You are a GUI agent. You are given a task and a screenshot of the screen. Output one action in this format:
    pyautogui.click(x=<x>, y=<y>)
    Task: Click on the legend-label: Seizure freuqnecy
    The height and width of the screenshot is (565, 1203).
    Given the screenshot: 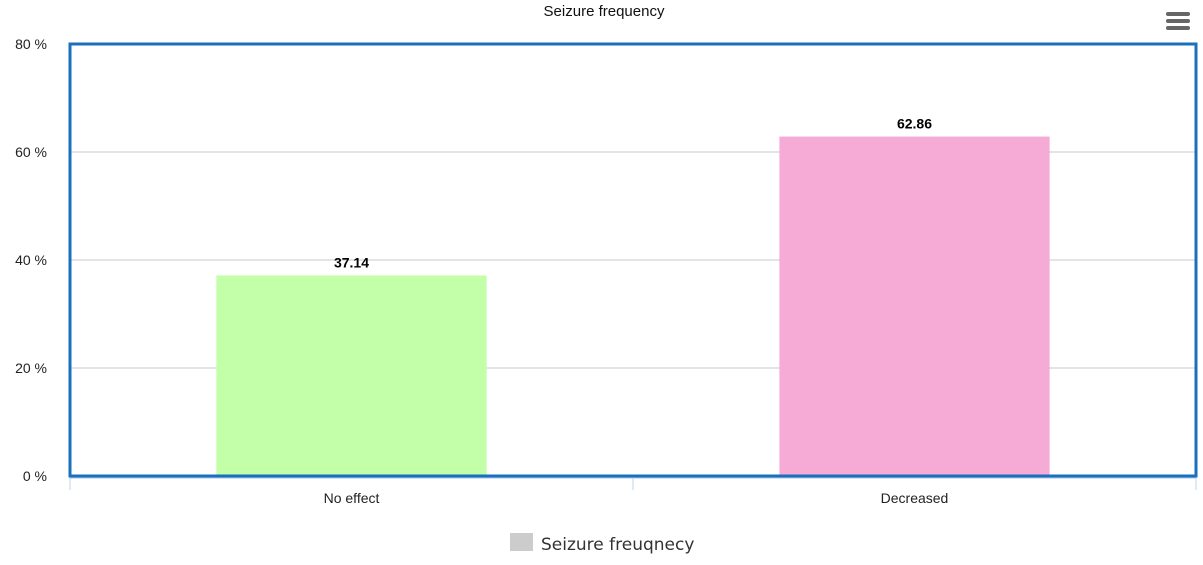 What is the action you would take?
    pyautogui.click(x=617, y=545)
    